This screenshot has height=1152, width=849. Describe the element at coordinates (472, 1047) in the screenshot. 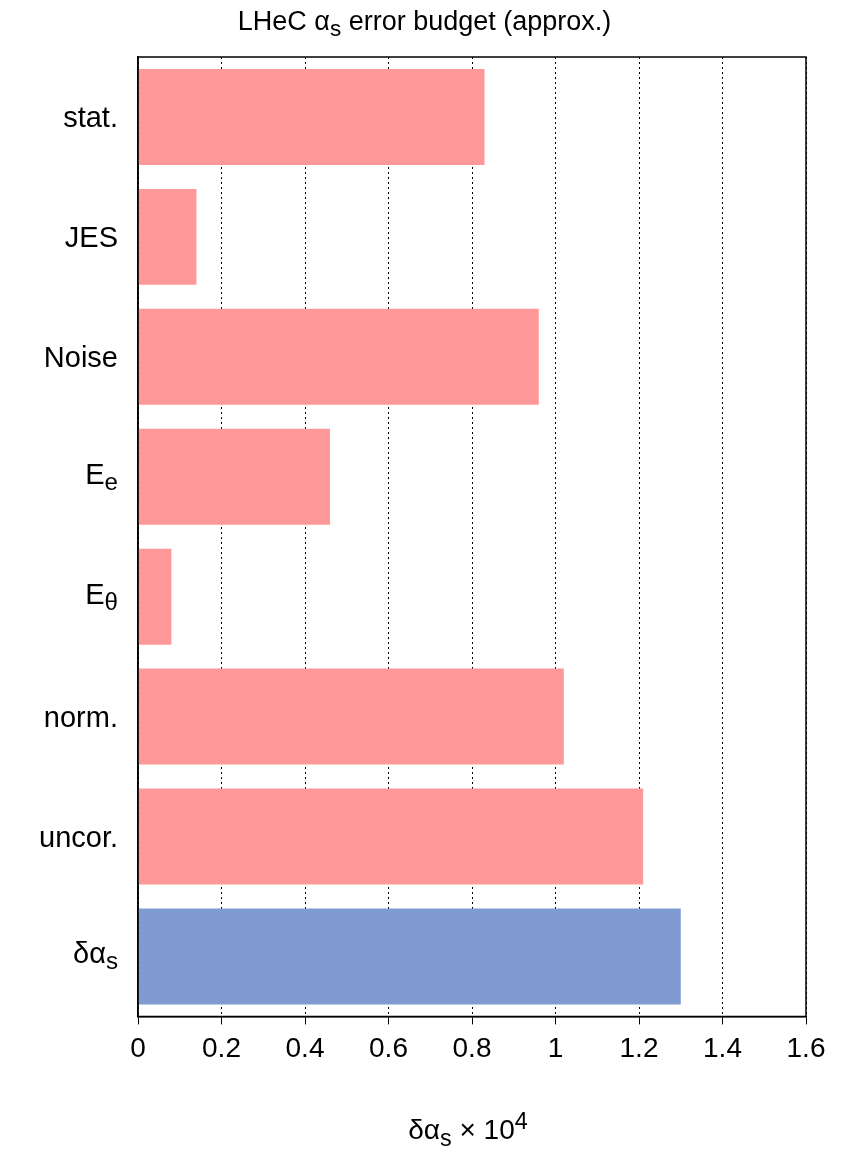

I see `x-tick-label: 0.8` at that location.